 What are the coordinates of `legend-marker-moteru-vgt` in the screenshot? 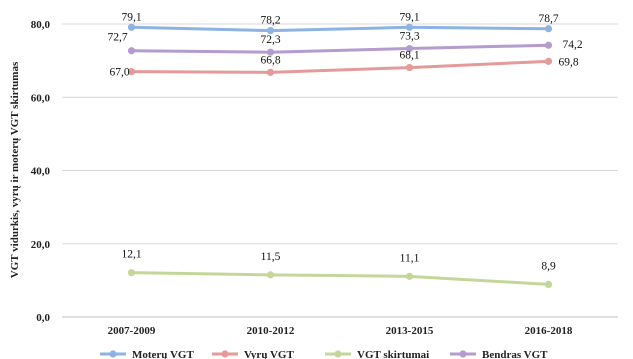 It's located at (113, 354).